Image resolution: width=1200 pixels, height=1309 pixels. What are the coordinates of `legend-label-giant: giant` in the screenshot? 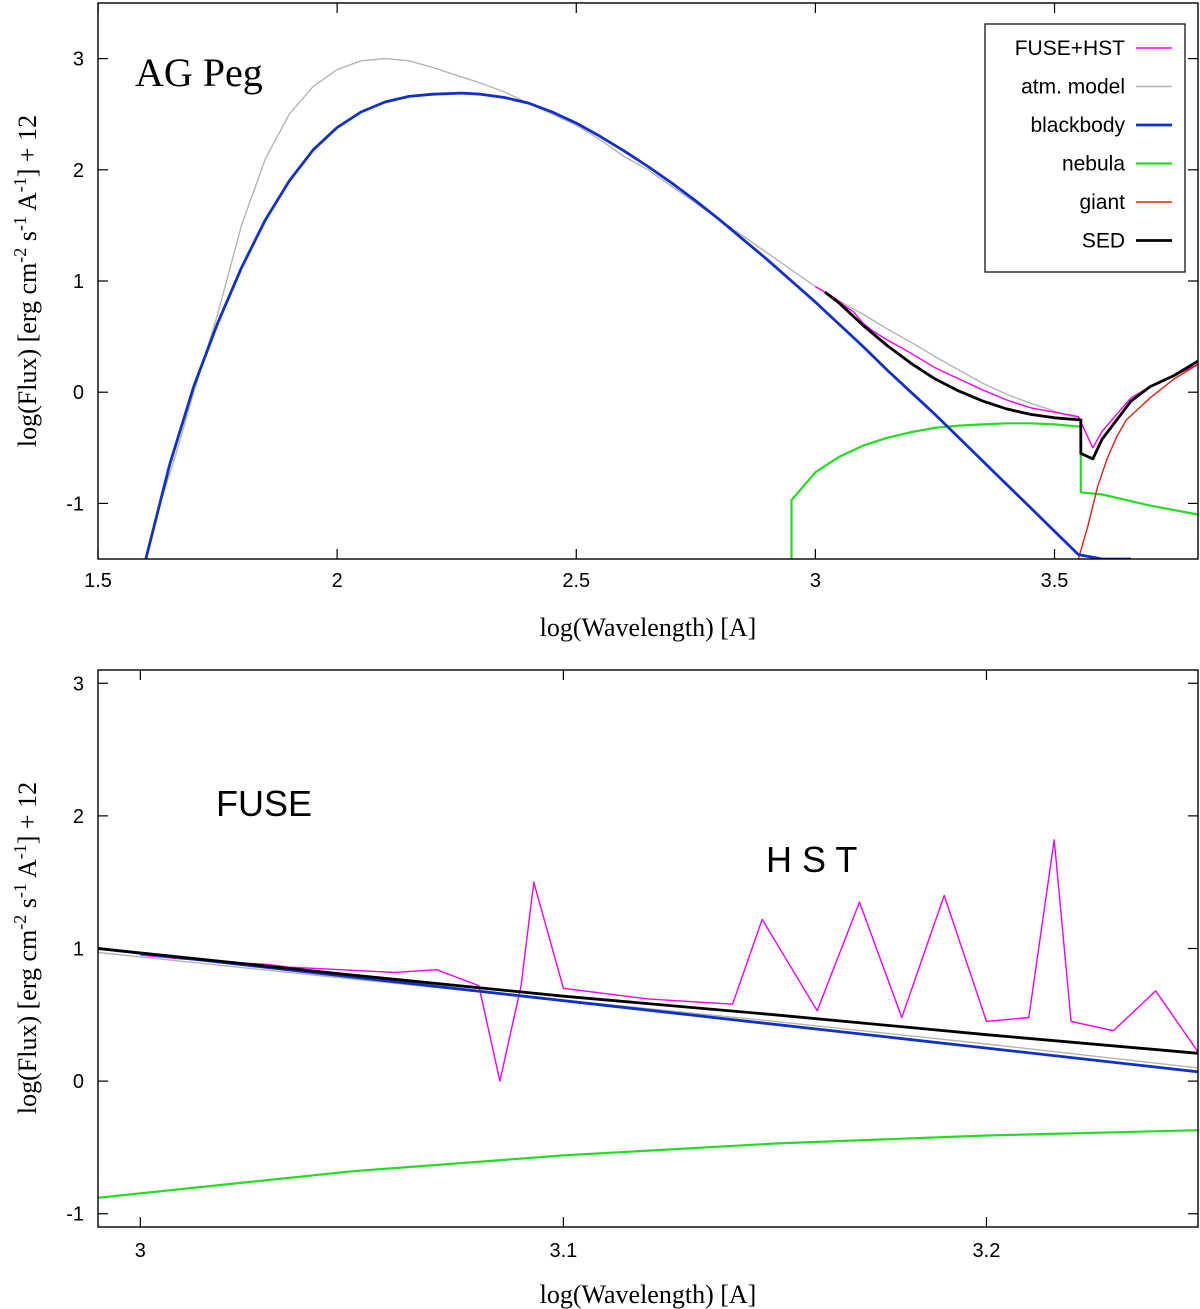 It's located at (1102, 202).